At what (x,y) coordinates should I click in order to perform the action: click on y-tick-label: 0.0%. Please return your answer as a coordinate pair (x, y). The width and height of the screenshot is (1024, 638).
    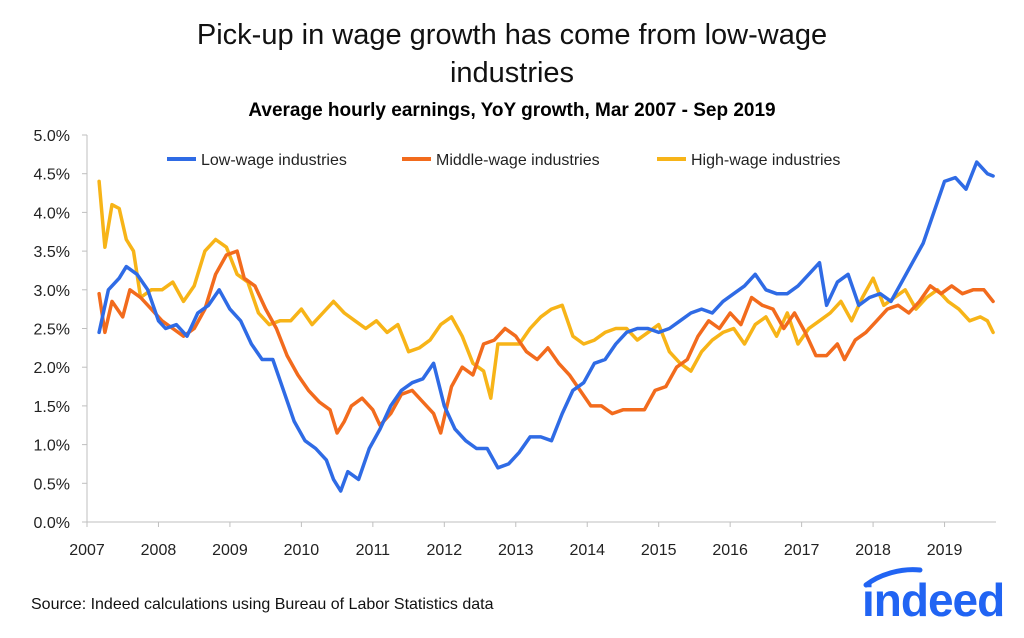
    Looking at the image, I should click on (52, 523).